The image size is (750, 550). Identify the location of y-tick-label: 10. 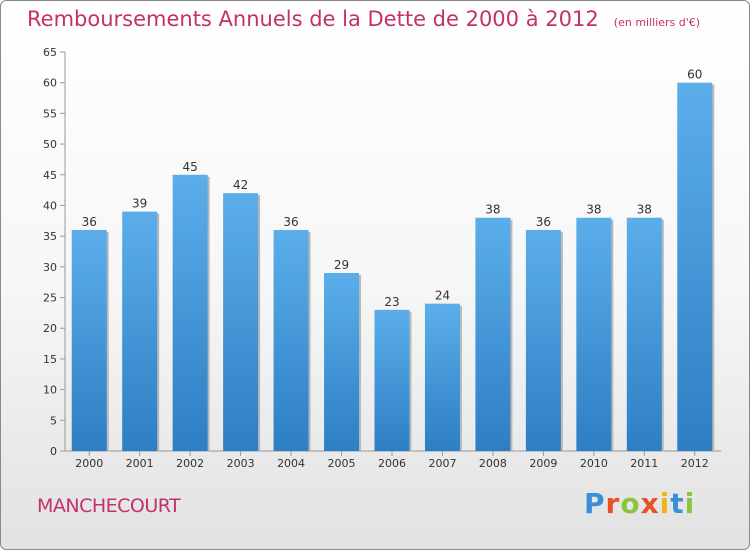
(50, 390).